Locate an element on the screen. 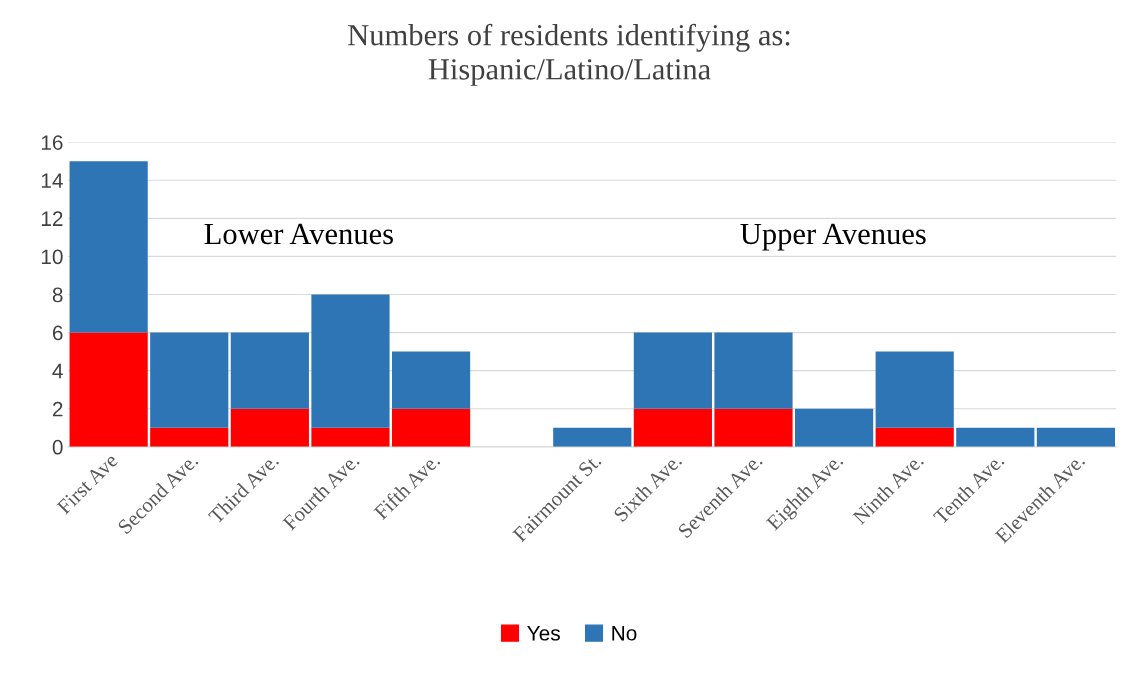  annotation: Lower Avenues is located at coordinates (298, 234).